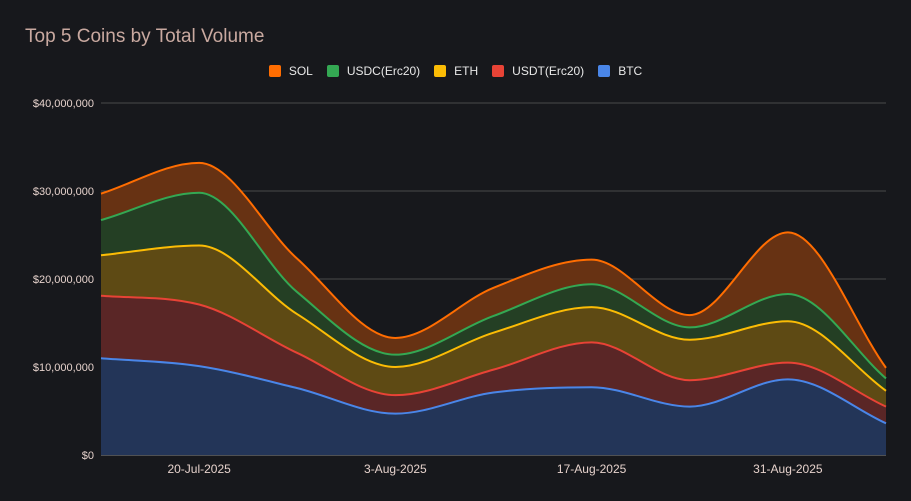  What do you see at coordinates (493, 391) in the screenshot?
I see `line-btc` at bounding box center [493, 391].